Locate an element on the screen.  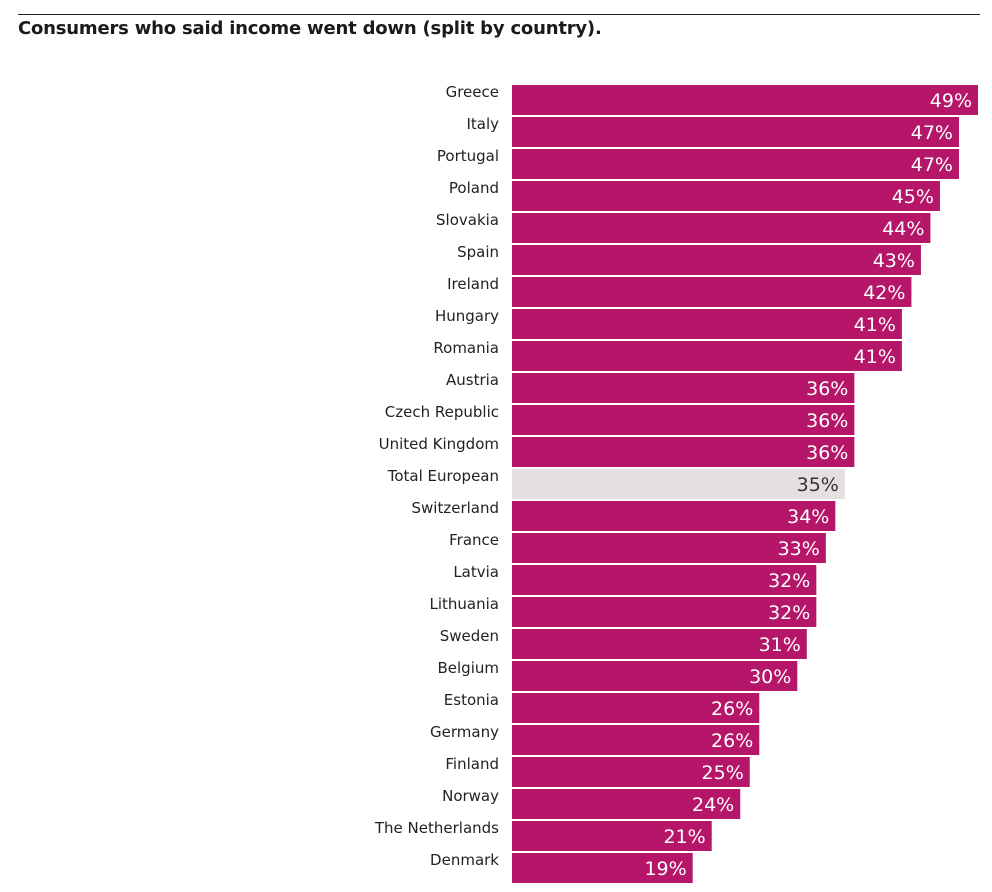
category-label: Romania is located at coordinates (466, 348).